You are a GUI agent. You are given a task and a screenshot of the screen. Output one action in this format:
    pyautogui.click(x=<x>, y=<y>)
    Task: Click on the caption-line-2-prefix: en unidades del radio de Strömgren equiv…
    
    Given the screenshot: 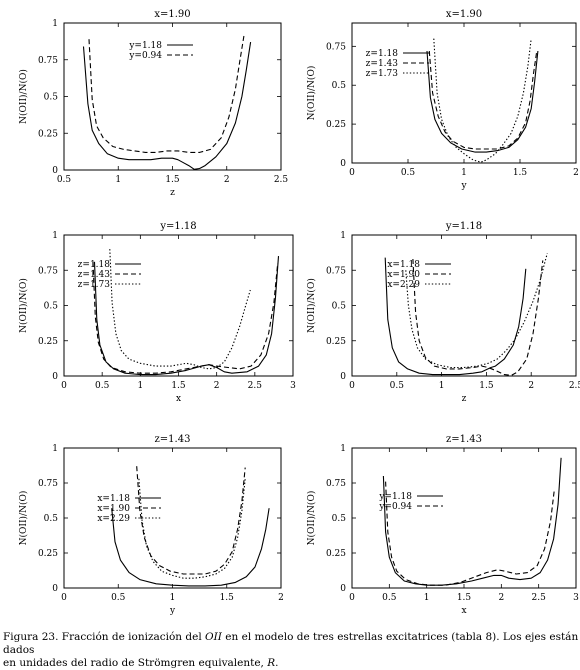 What is the action you would take?
    pyautogui.click(x=135, y=663)
    